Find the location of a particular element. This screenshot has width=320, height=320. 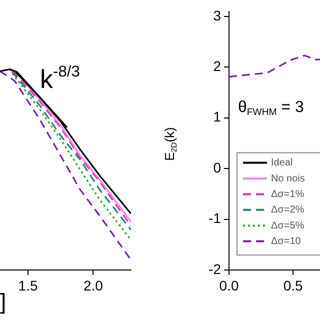

y-tick-label: -2 is located at coordinates (215, 268).